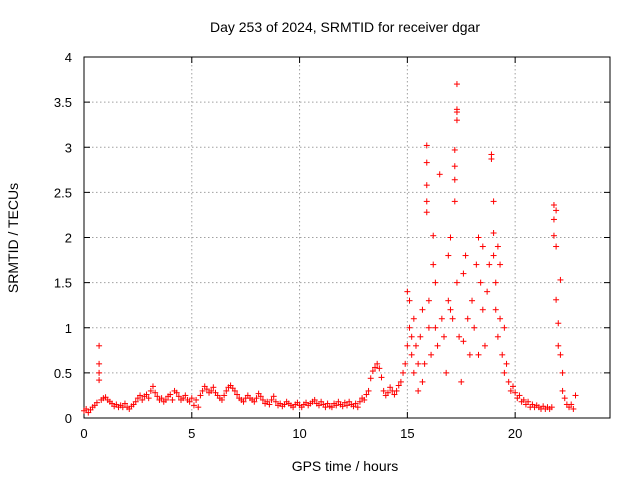 The width and height of the screenshot is (640, 480). What do you see at coordinates (68, 147) in the screenshot?
I see `y-tick-label: 3` at bounding box center [68, 147].